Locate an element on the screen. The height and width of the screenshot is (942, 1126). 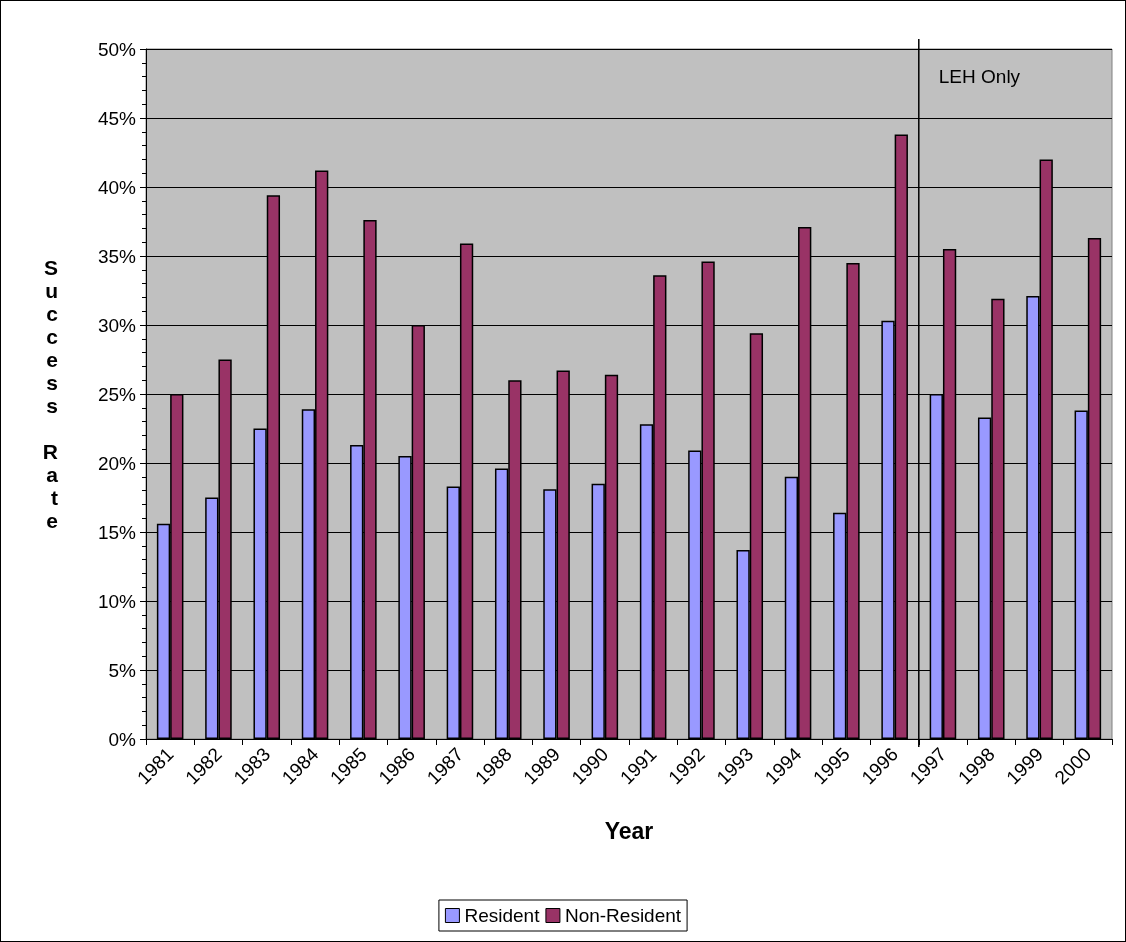
y-tick-label: 25% is located at coordinates (117, 394).